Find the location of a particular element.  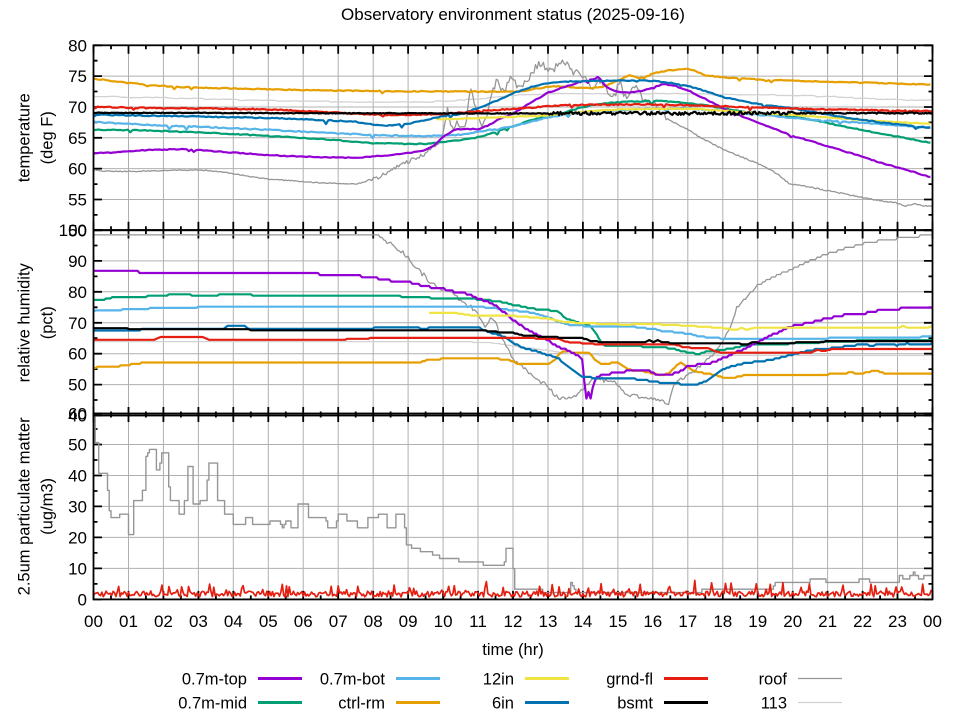

svg-text: 16 is located at coordinates (652, 621).